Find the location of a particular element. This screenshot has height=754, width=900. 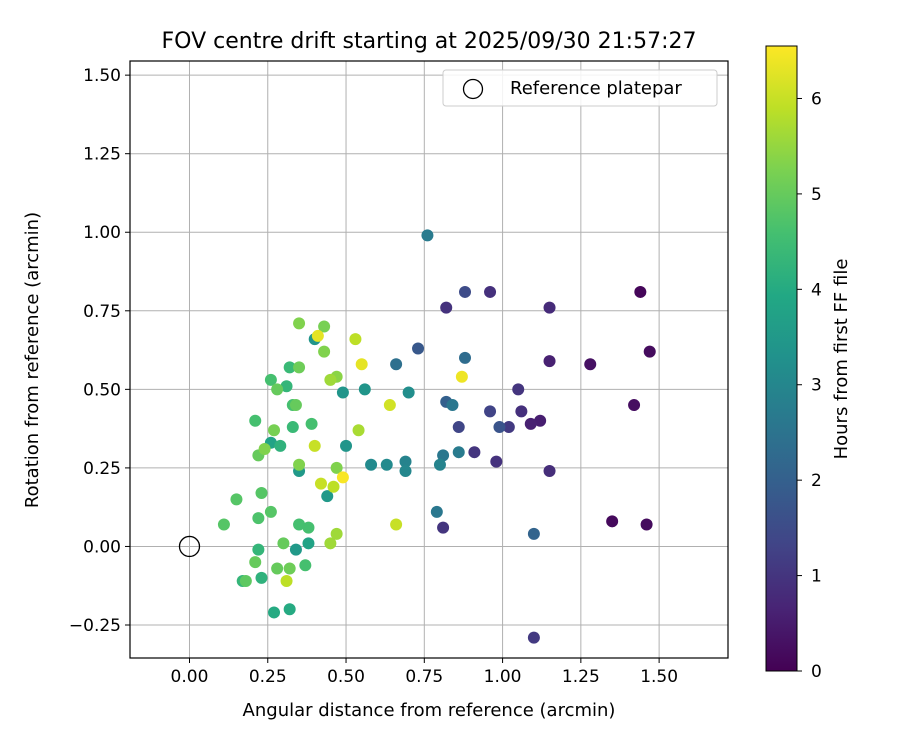

x-tick-label: 0.75 is located at coordinates (424, 677).